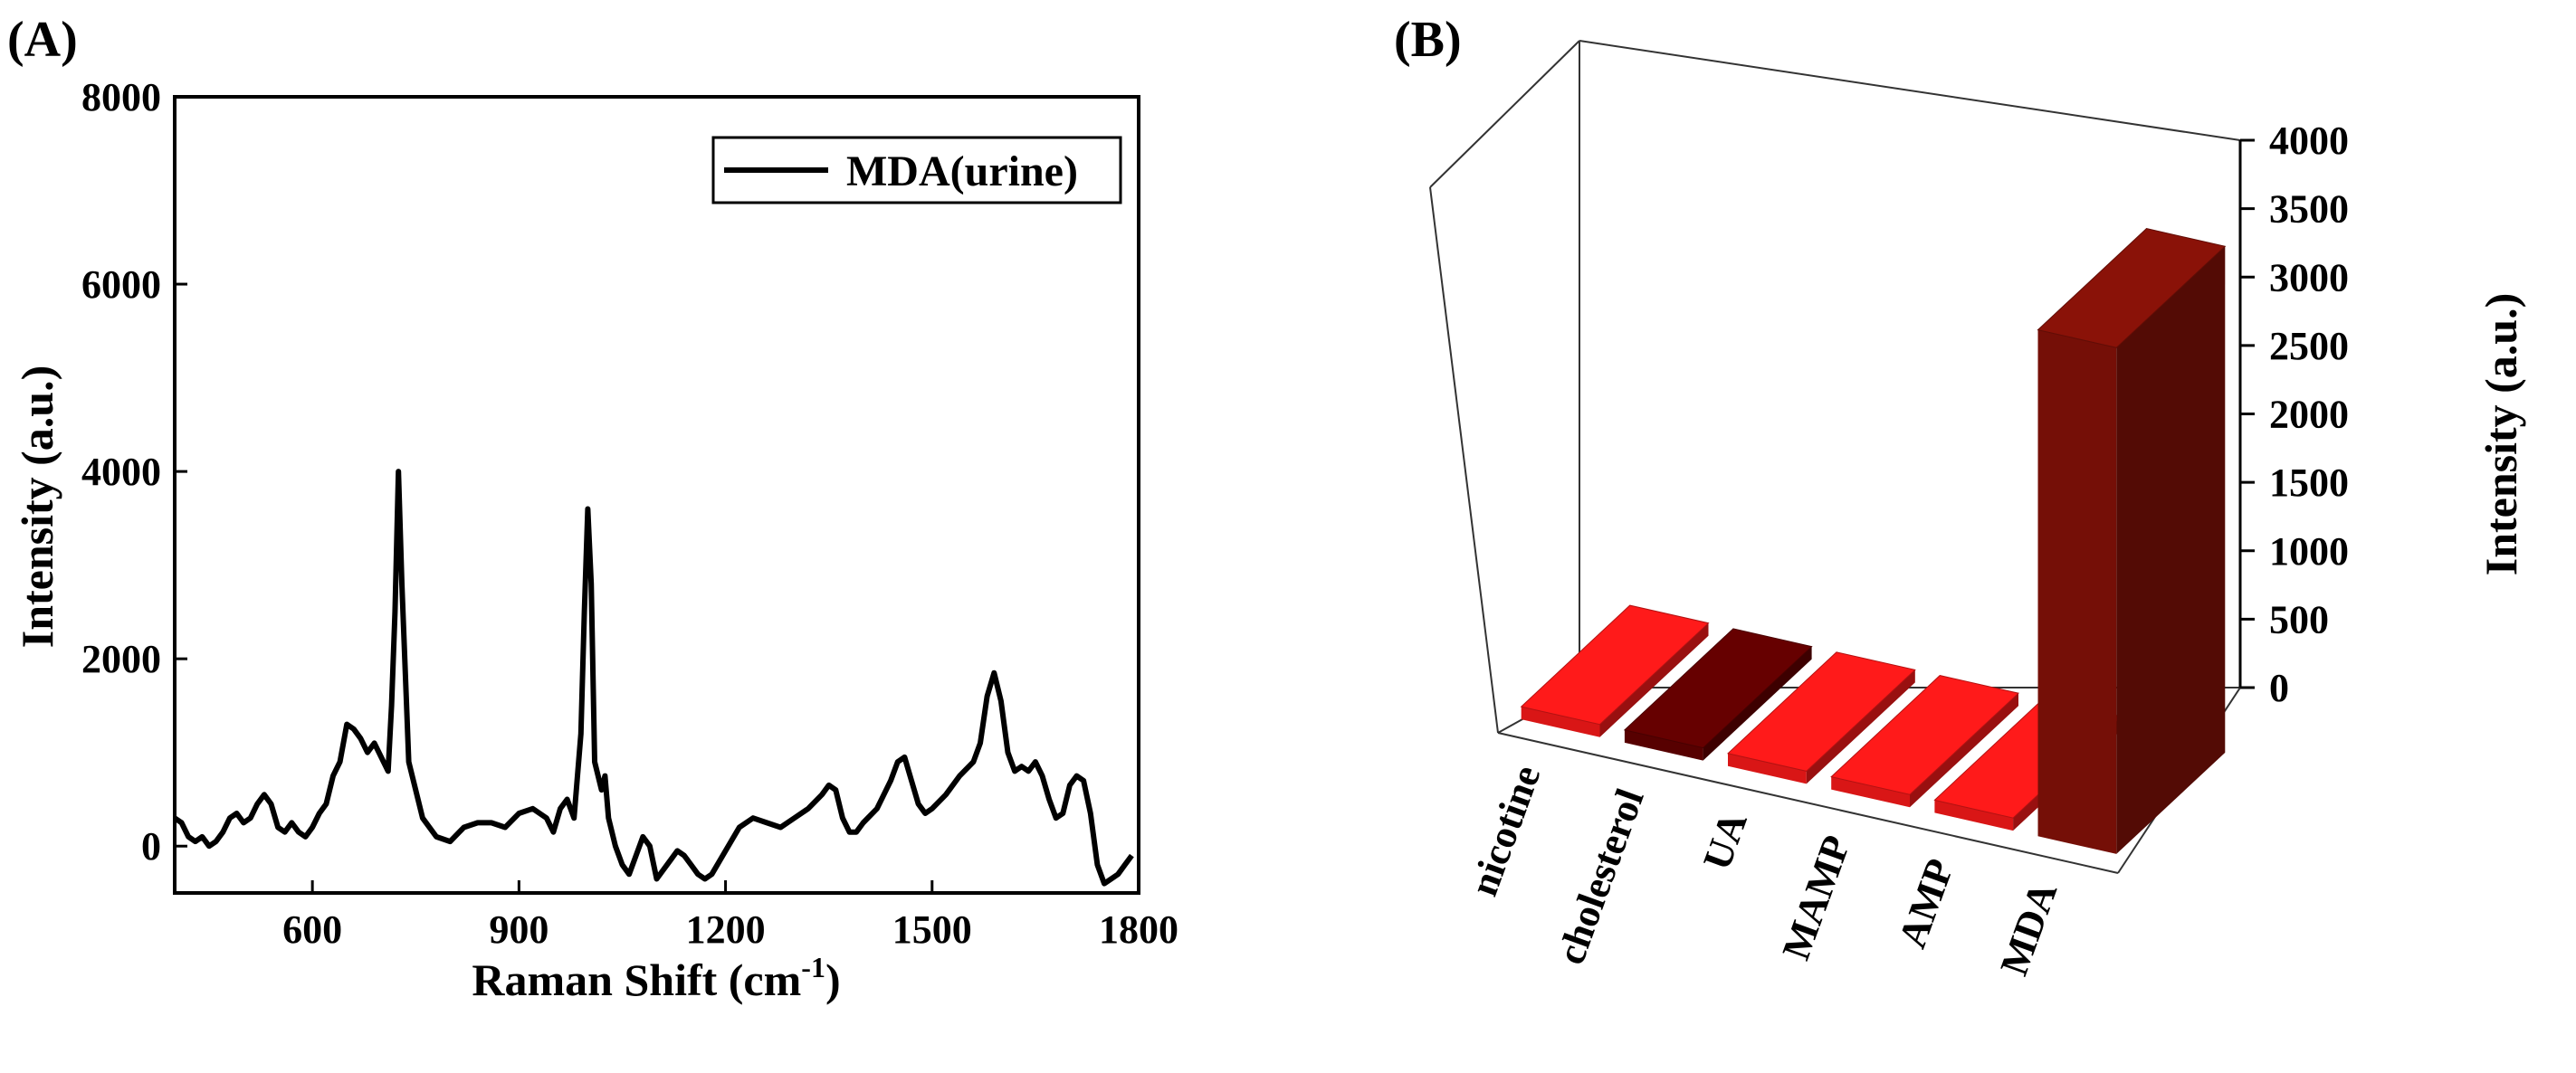 The image size is (2576, 1073). I want to click on panel-a-x-axis-label: Raman Shift (cm-1), so click(656, 978).